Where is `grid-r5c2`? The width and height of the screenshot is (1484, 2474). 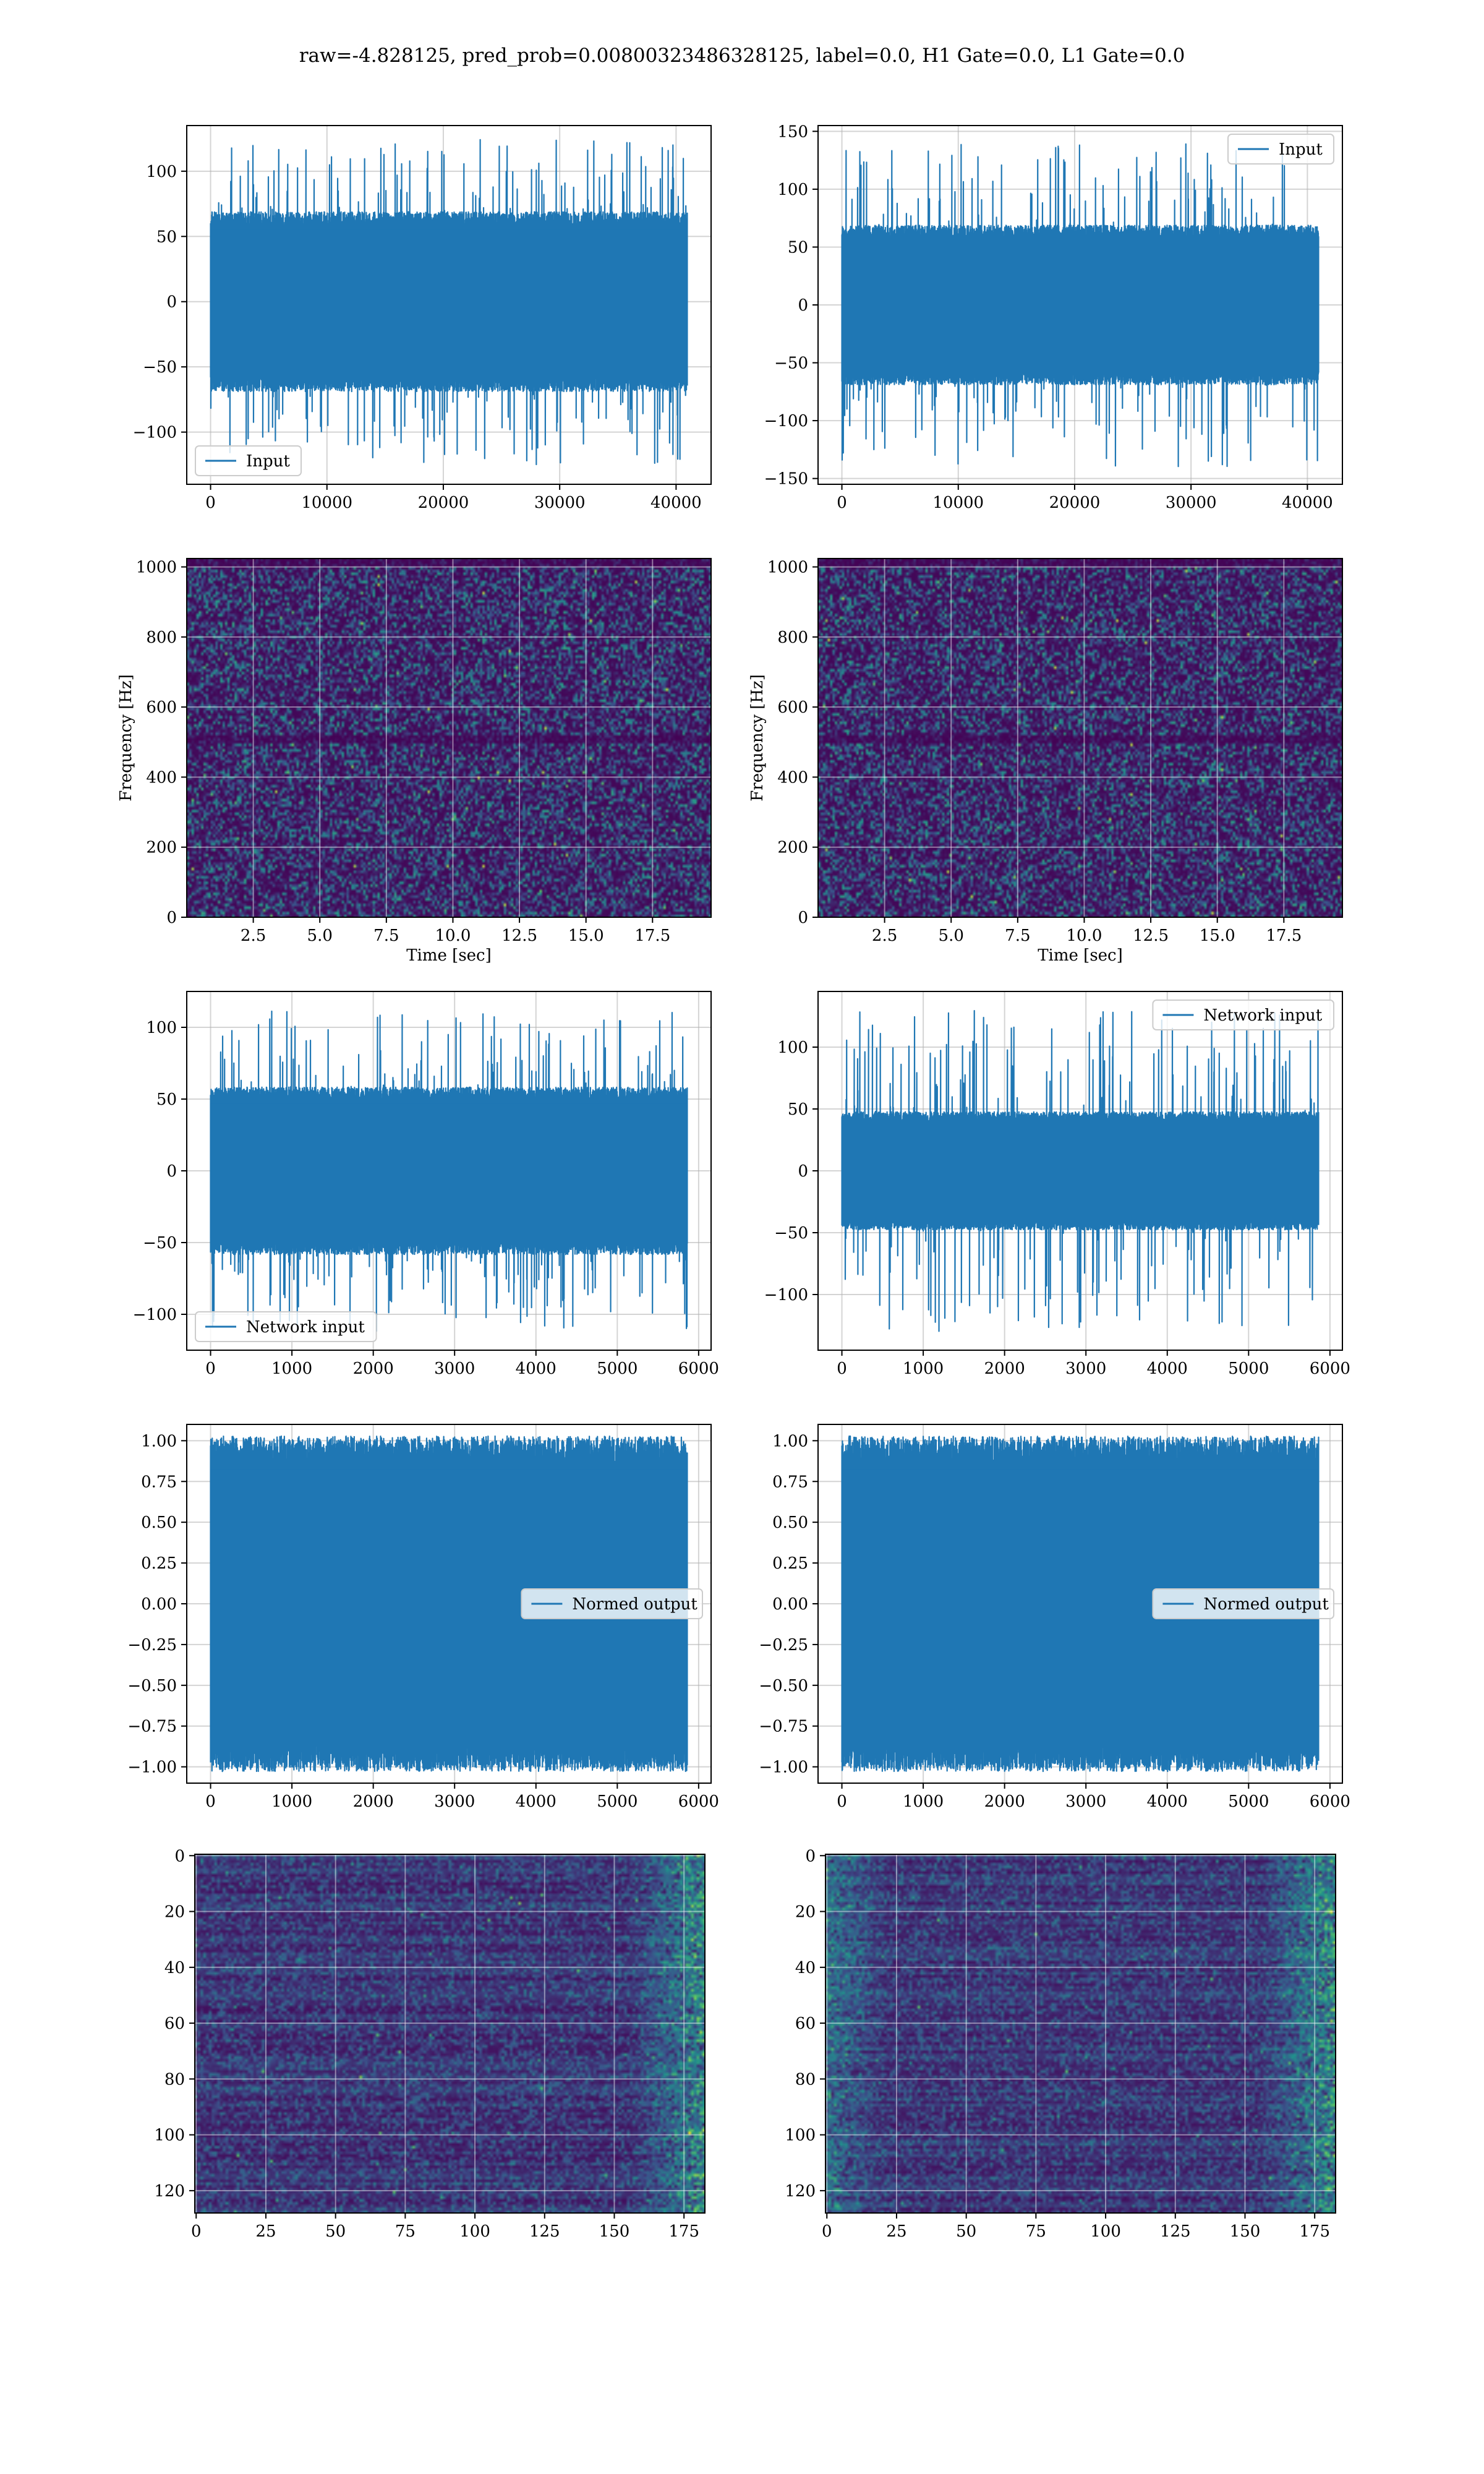 grid-r5c2 is located at coordinates (1080, 2033).